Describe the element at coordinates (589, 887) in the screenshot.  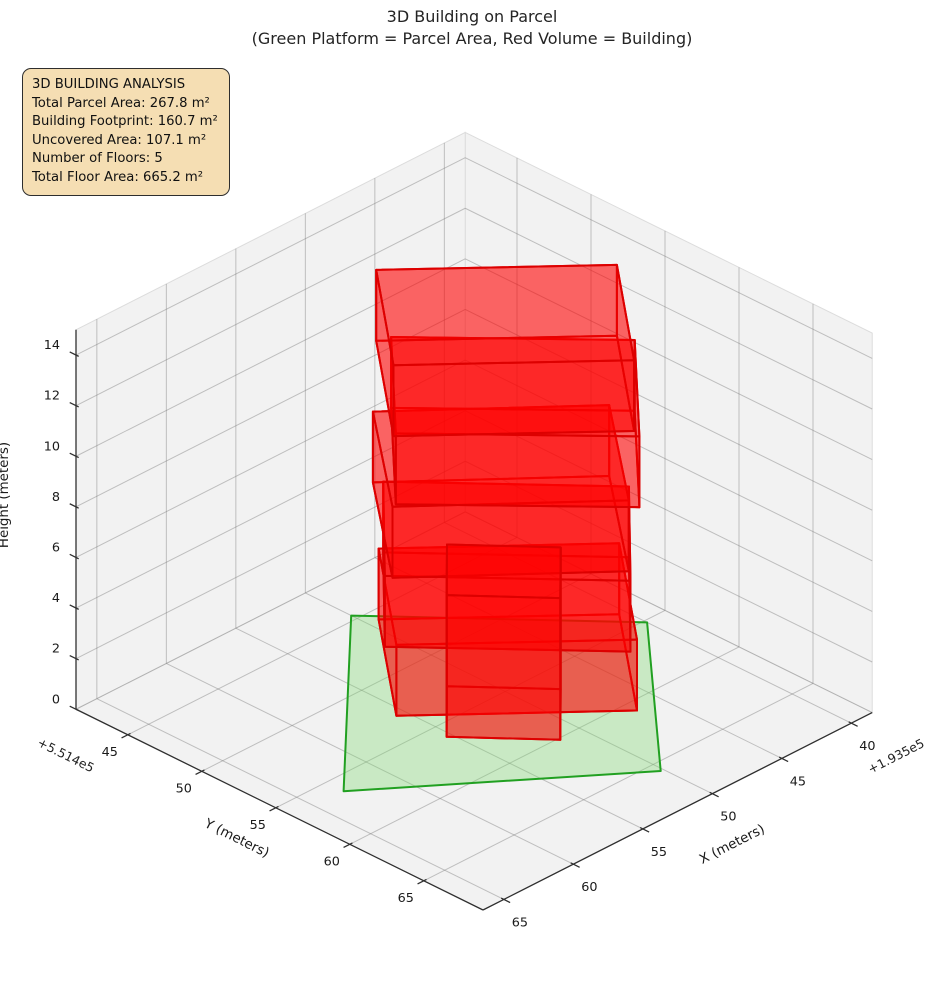
I see `x-tick-label: 60` at that location.